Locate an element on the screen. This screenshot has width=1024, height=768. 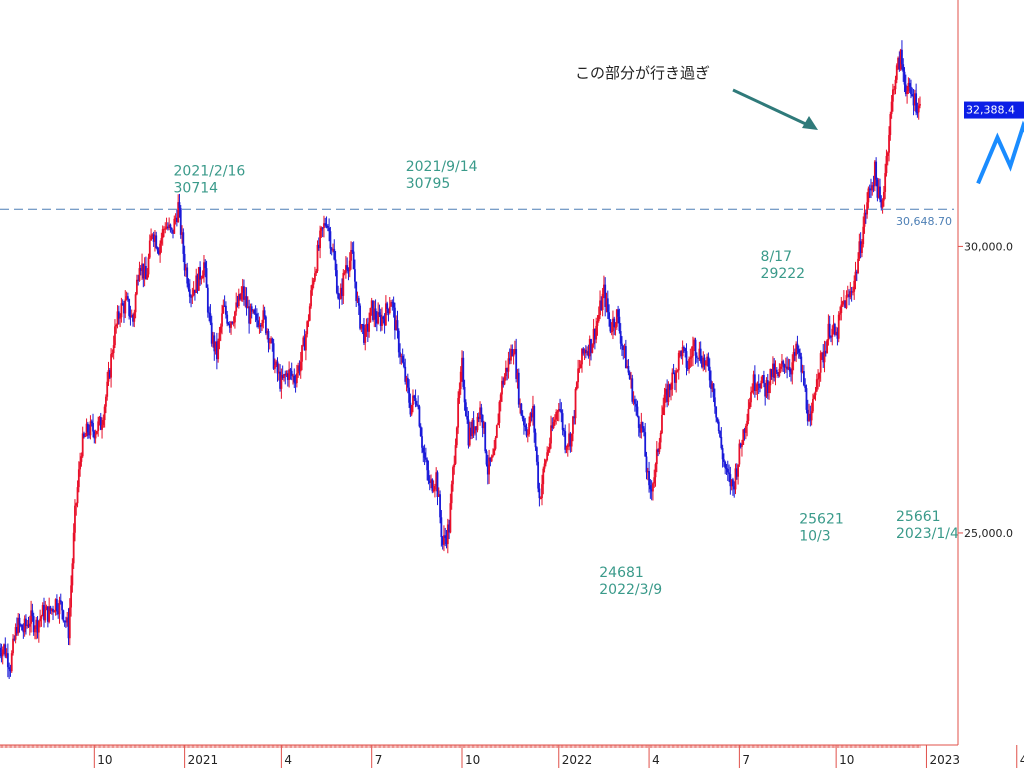
time-tick-label: 2021 is located at coordinates (203, 760).